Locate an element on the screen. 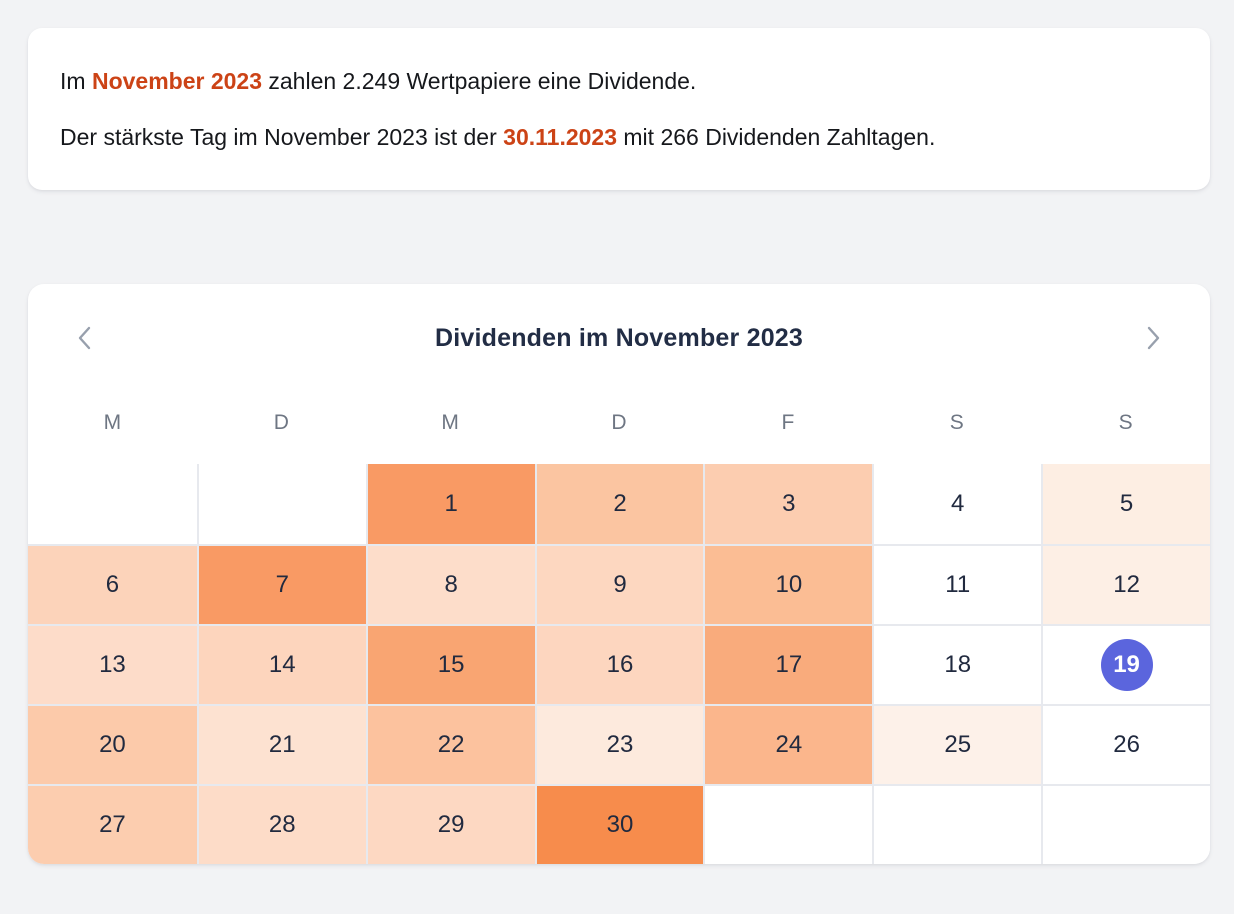 This screenshot has width=1234, height=914. day-cell-19: 19 is located at coordinates (1125, 664).